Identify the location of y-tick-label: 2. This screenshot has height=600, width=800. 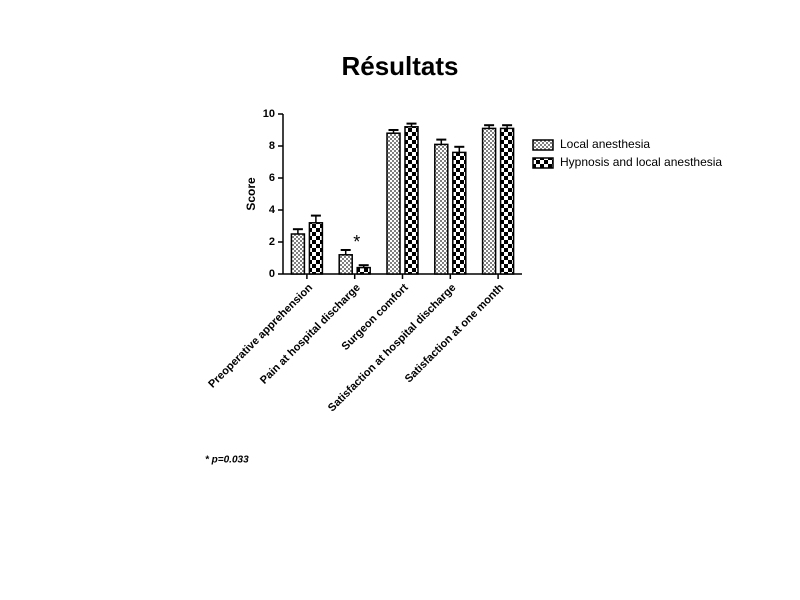
(272, 242).